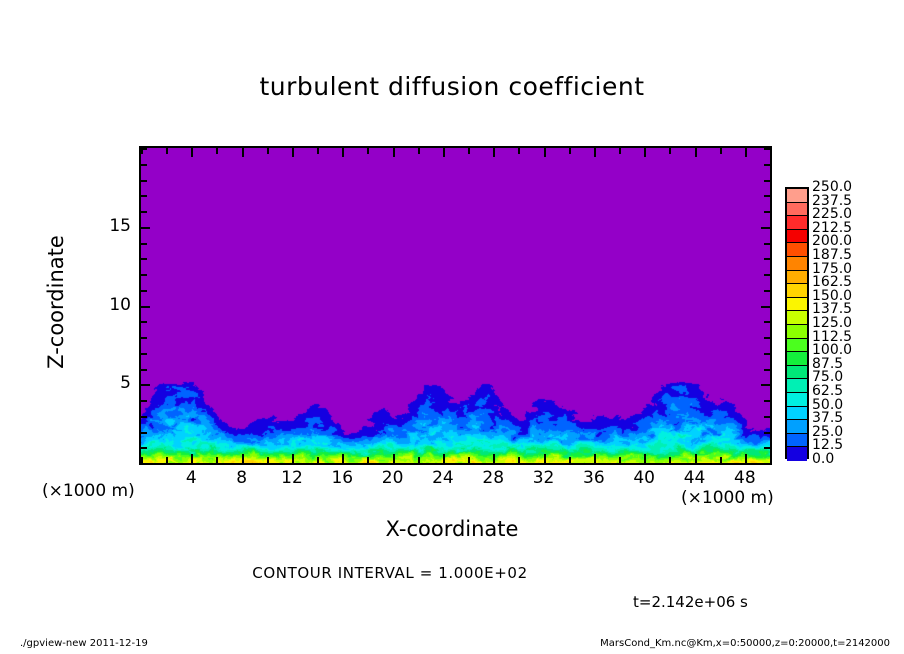  Describe the element at coordinates (690, 602) in the screenshot. I see `time-stamp-text: t=2.142e+06 s` at that location.